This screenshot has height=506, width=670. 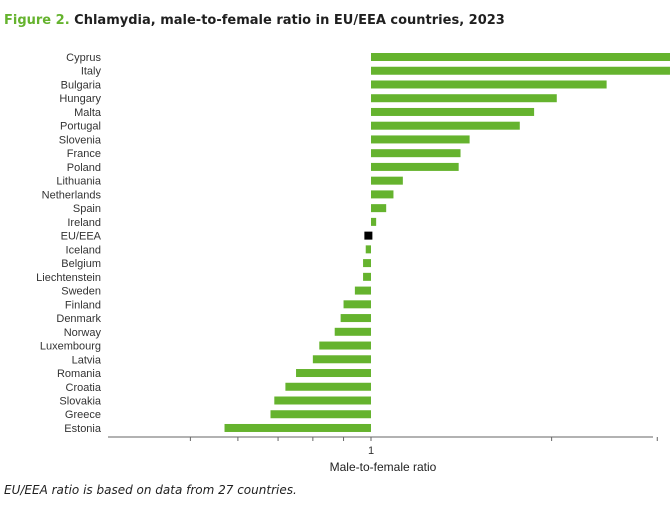 I want to click on category-label-italy: Italy, so click(x=91, y=72).